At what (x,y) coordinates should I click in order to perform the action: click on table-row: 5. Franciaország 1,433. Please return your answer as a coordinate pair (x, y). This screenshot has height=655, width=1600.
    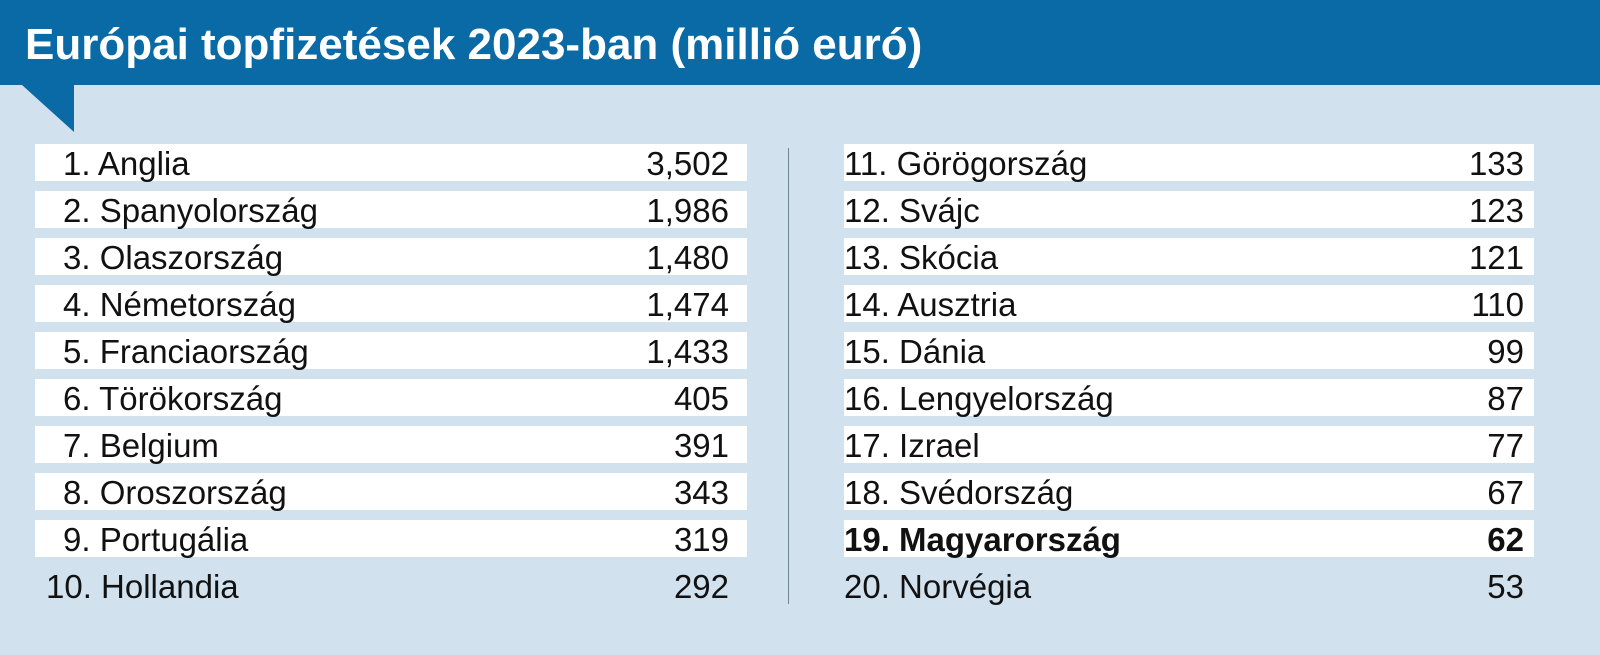
    Looking at the image, I should click on (391, 351).